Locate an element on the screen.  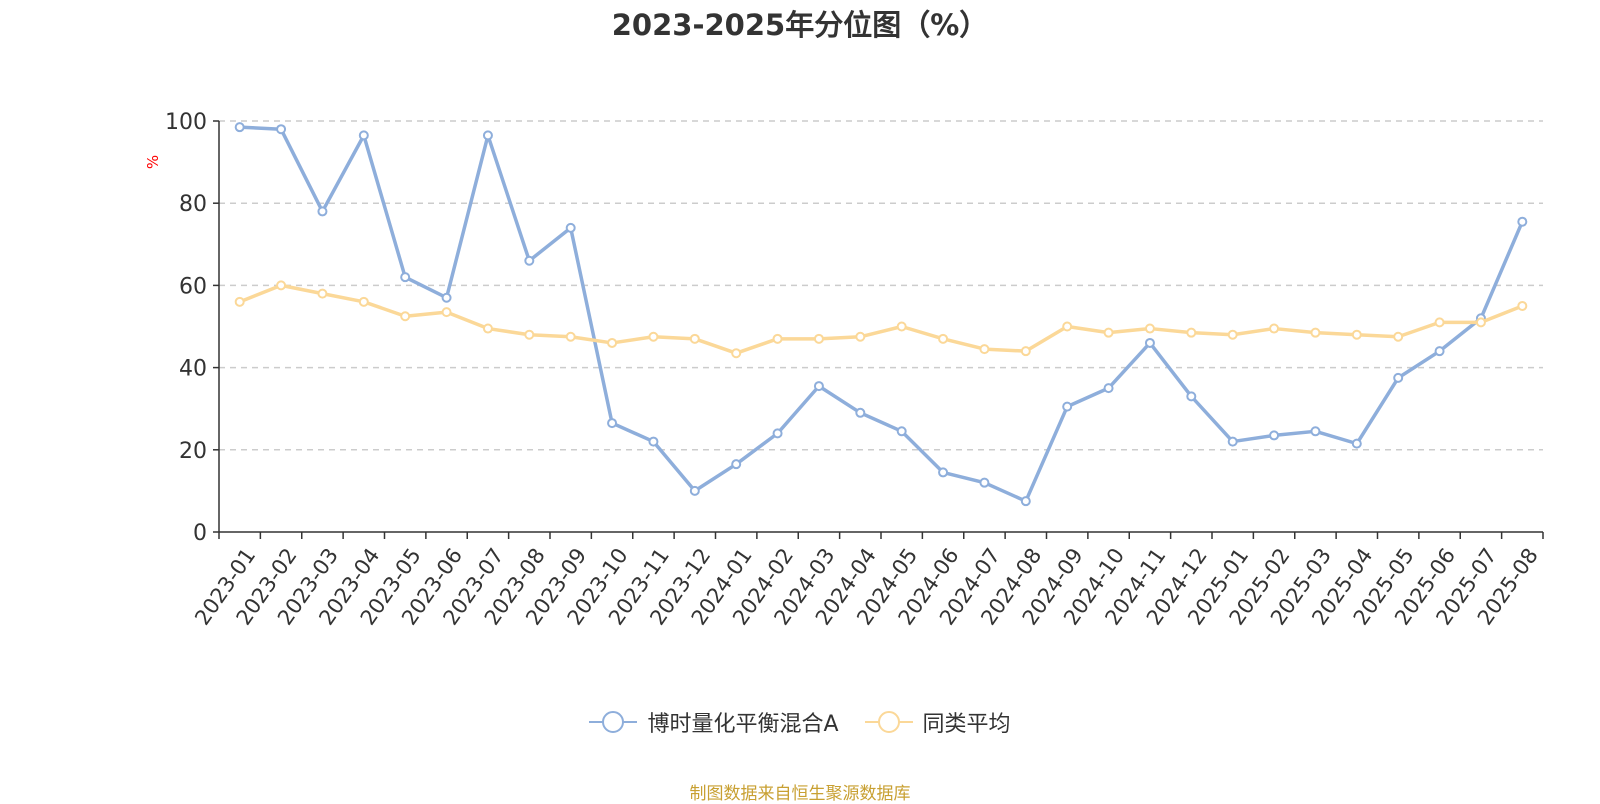
legend-marker-series-b-icon is located at coordinates (888, 722).